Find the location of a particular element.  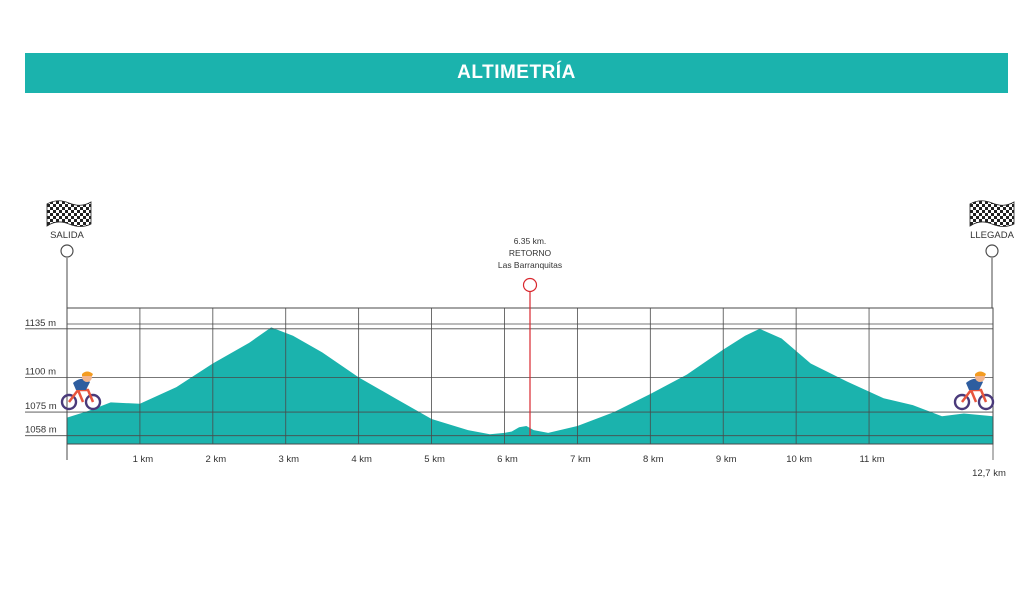

turnaround-place: Las Barranquitas is located at coordinates (530, 265).